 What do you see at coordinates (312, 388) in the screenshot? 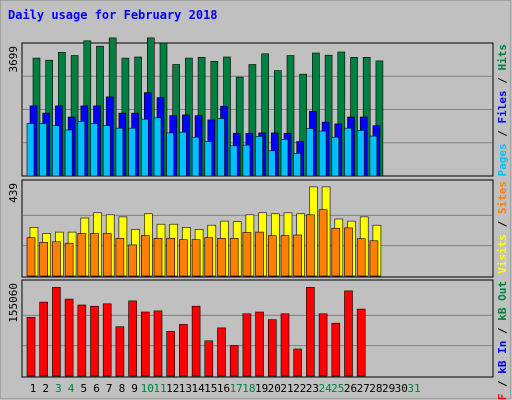
I see `x-tick-label: 23` at bounding box center [312, 388].